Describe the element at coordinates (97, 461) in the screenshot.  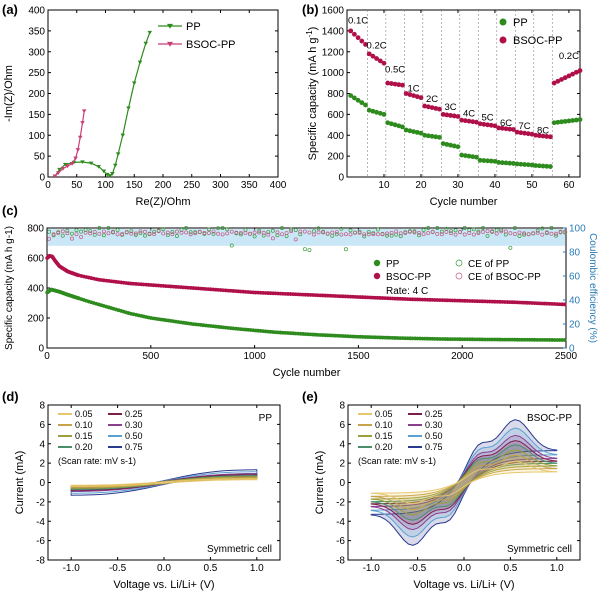
I see `scan-rate-note: (Scan rate: mV s-1)` at that location.